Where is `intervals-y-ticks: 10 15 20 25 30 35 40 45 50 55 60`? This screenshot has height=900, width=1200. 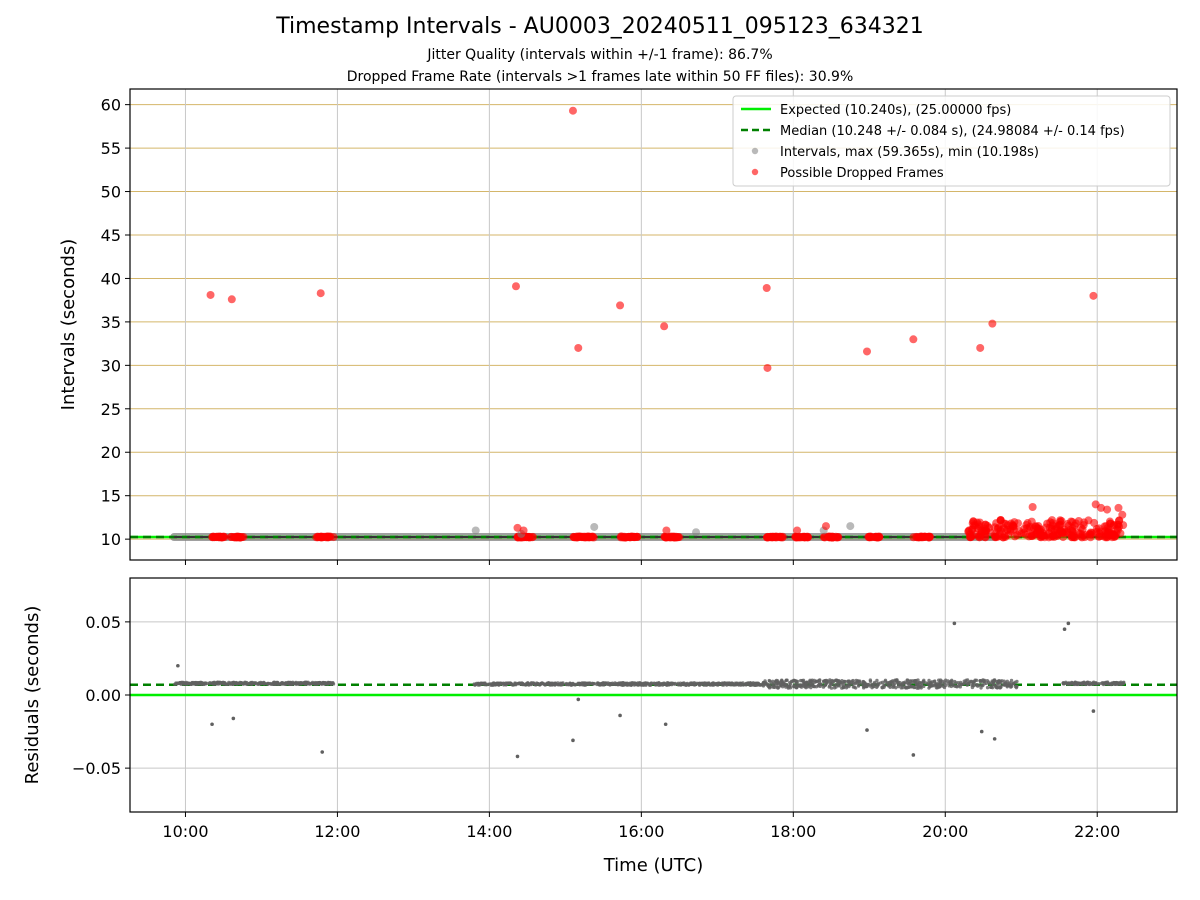 intervals-y-ticks: 10 15 20 25 30 35 40 45 50 55 60 is located at coordinates (115, 322).